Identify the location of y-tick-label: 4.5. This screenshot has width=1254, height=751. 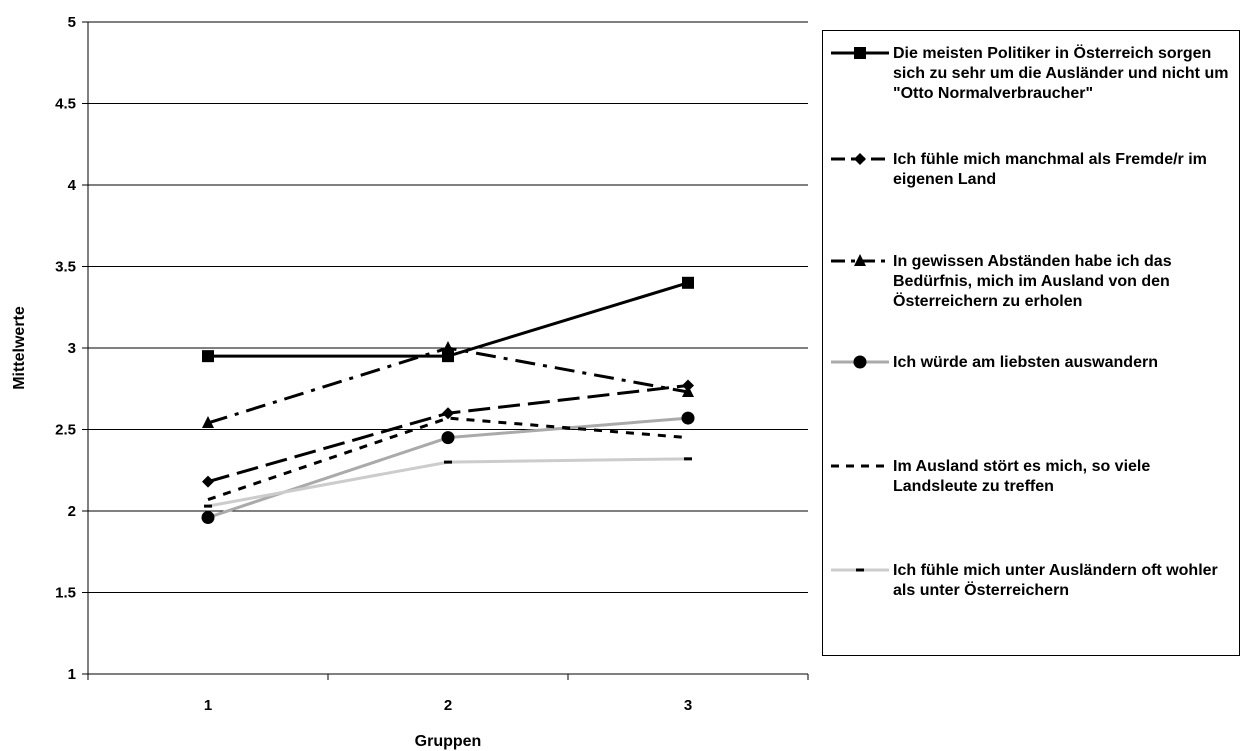
(65, 104).